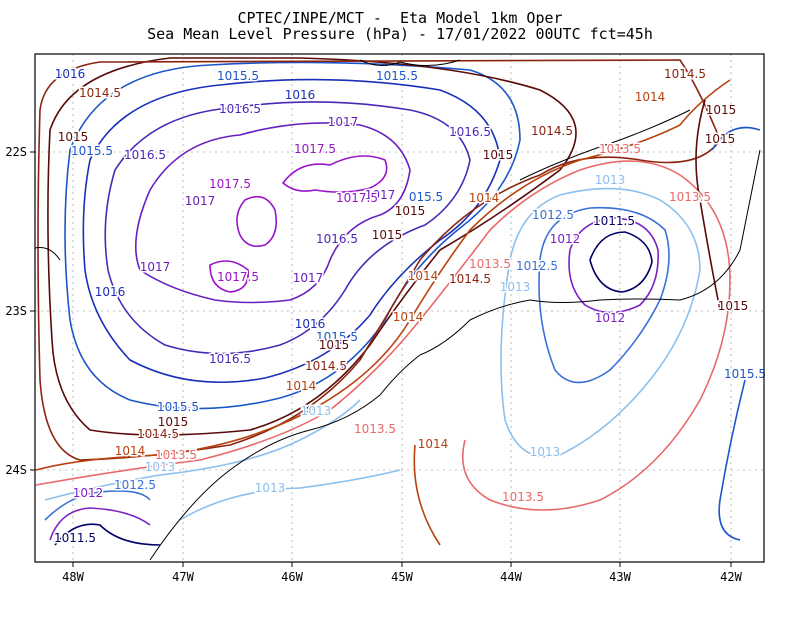 The width and height of the screenshot is (800, 618). I want to click on isobar-1017-line, so click(273, 213).